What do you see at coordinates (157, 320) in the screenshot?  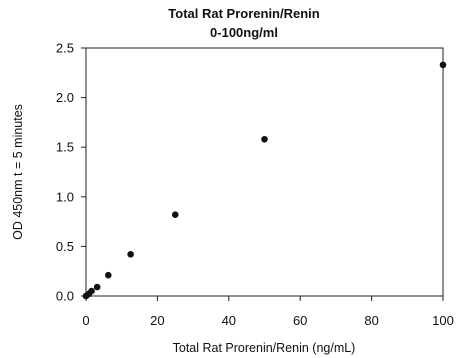 I see `x-tick-label: 20` at bounding box center [157, 320].